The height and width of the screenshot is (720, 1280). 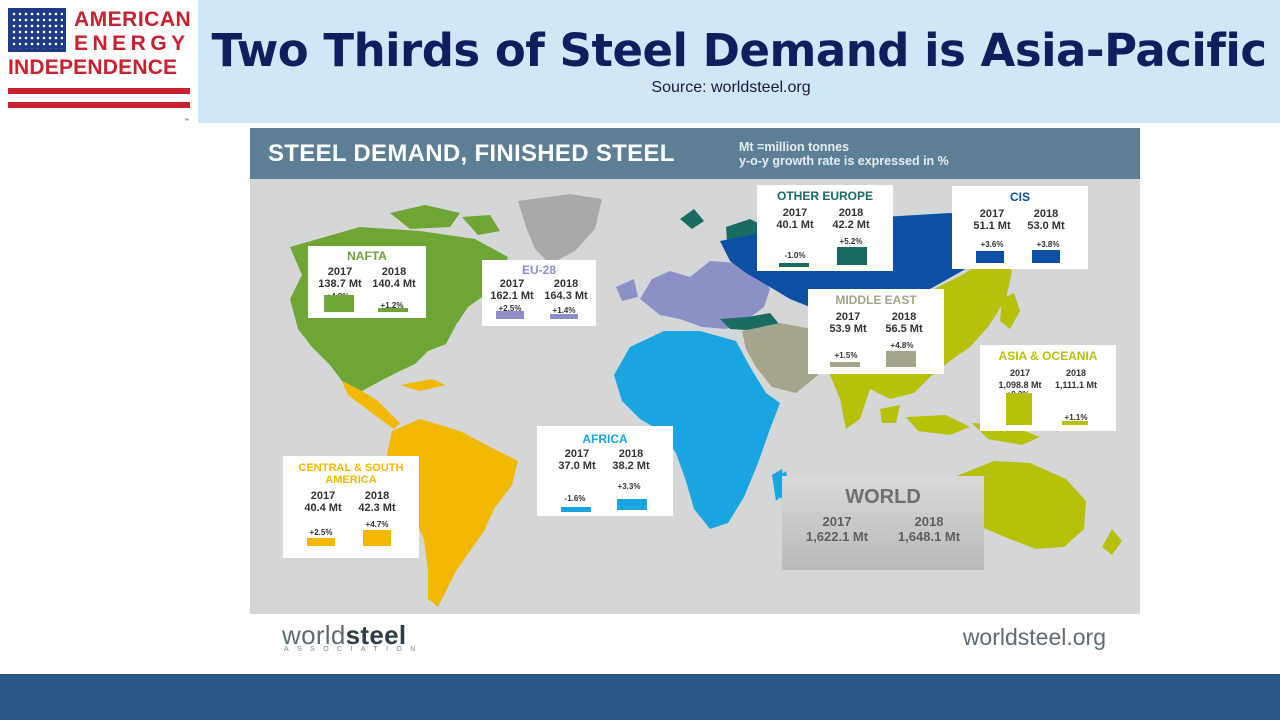 I want to click on africa-shape, so click(x=702, y=430).